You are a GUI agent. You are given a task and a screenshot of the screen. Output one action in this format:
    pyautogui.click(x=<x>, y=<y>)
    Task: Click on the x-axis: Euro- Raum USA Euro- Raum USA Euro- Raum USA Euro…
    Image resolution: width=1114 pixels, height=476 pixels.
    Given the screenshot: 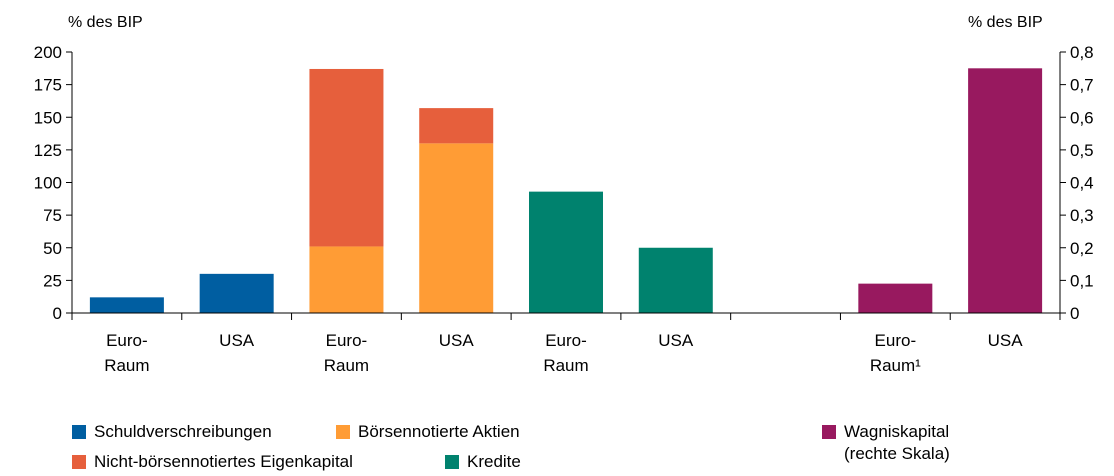 What is the action you would take?
    pyautogui.click(x=566, y=343)
    